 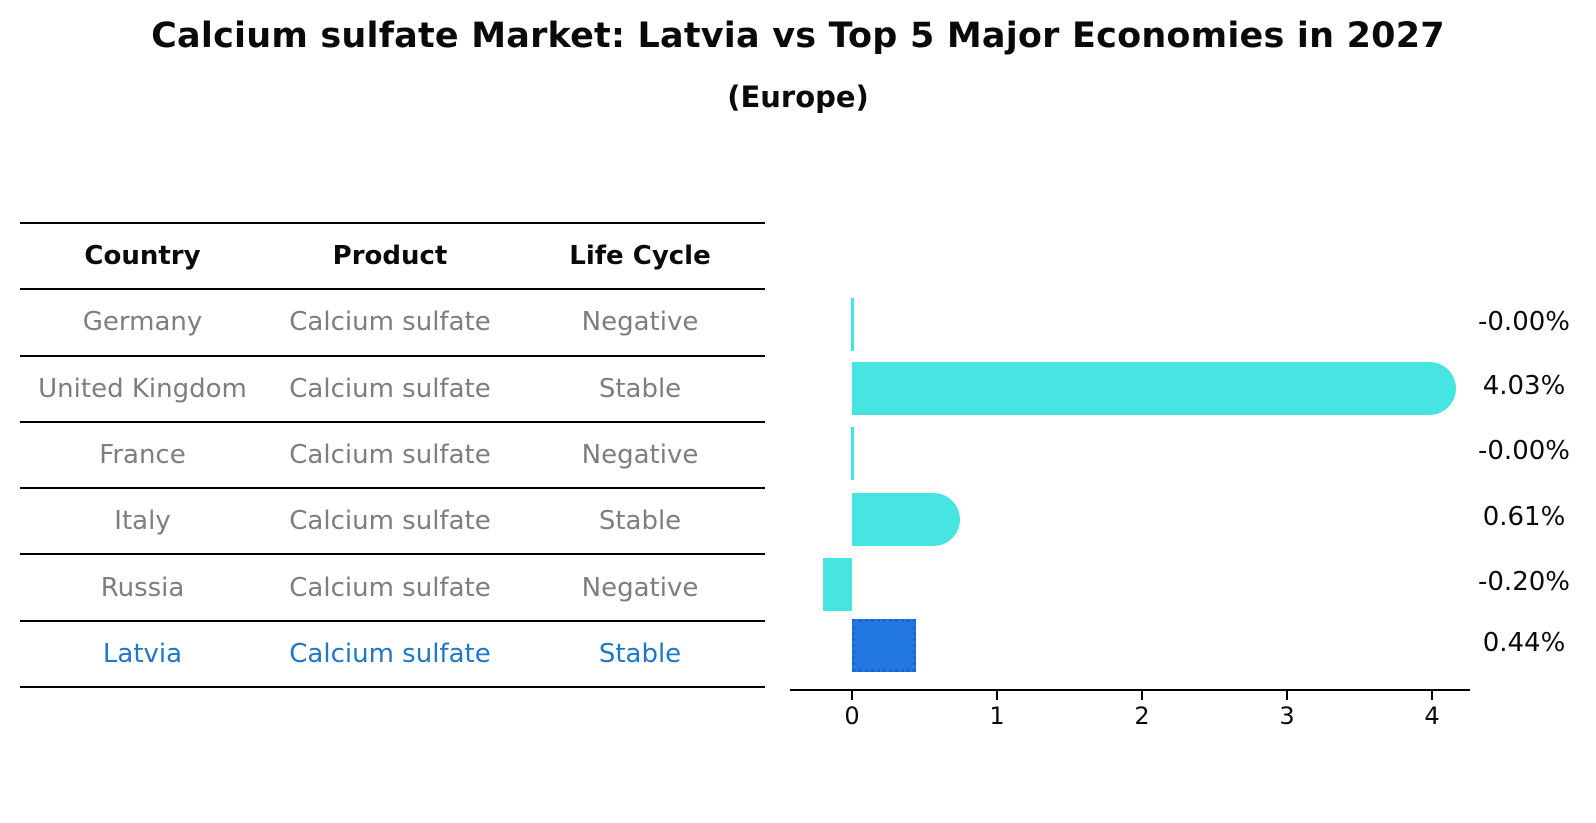 I want to click on table-cell-country: Latvia, so click(x=142, y=653).